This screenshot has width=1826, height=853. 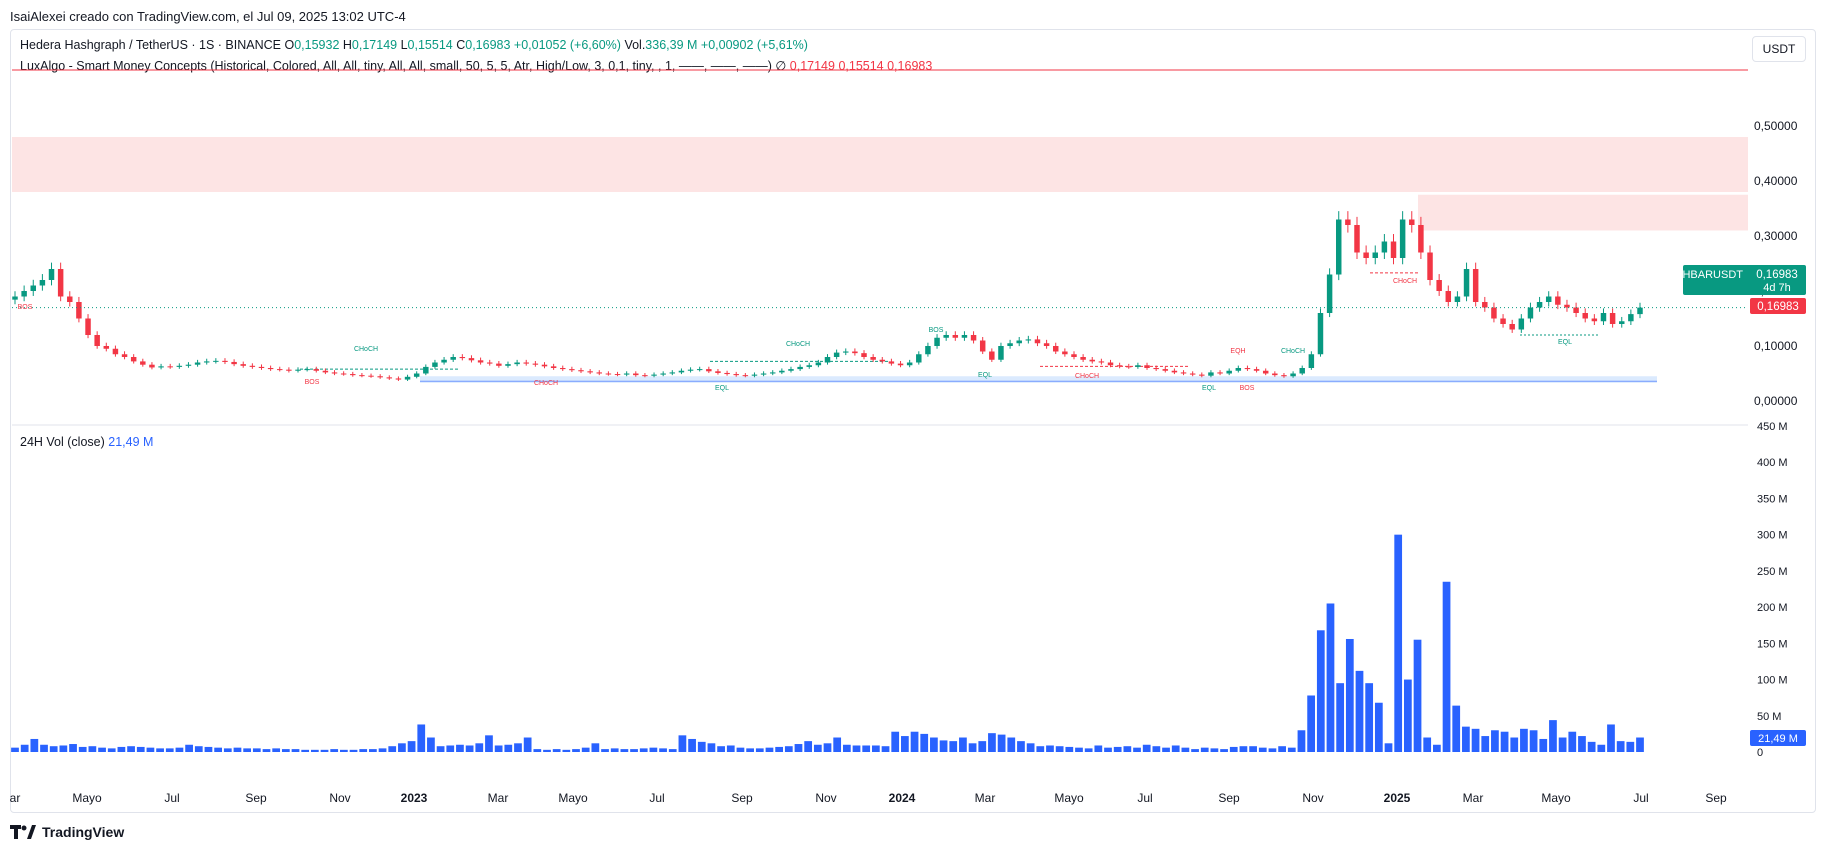 I want to click on high-value: 0,17149, so click(x=374, y=45).